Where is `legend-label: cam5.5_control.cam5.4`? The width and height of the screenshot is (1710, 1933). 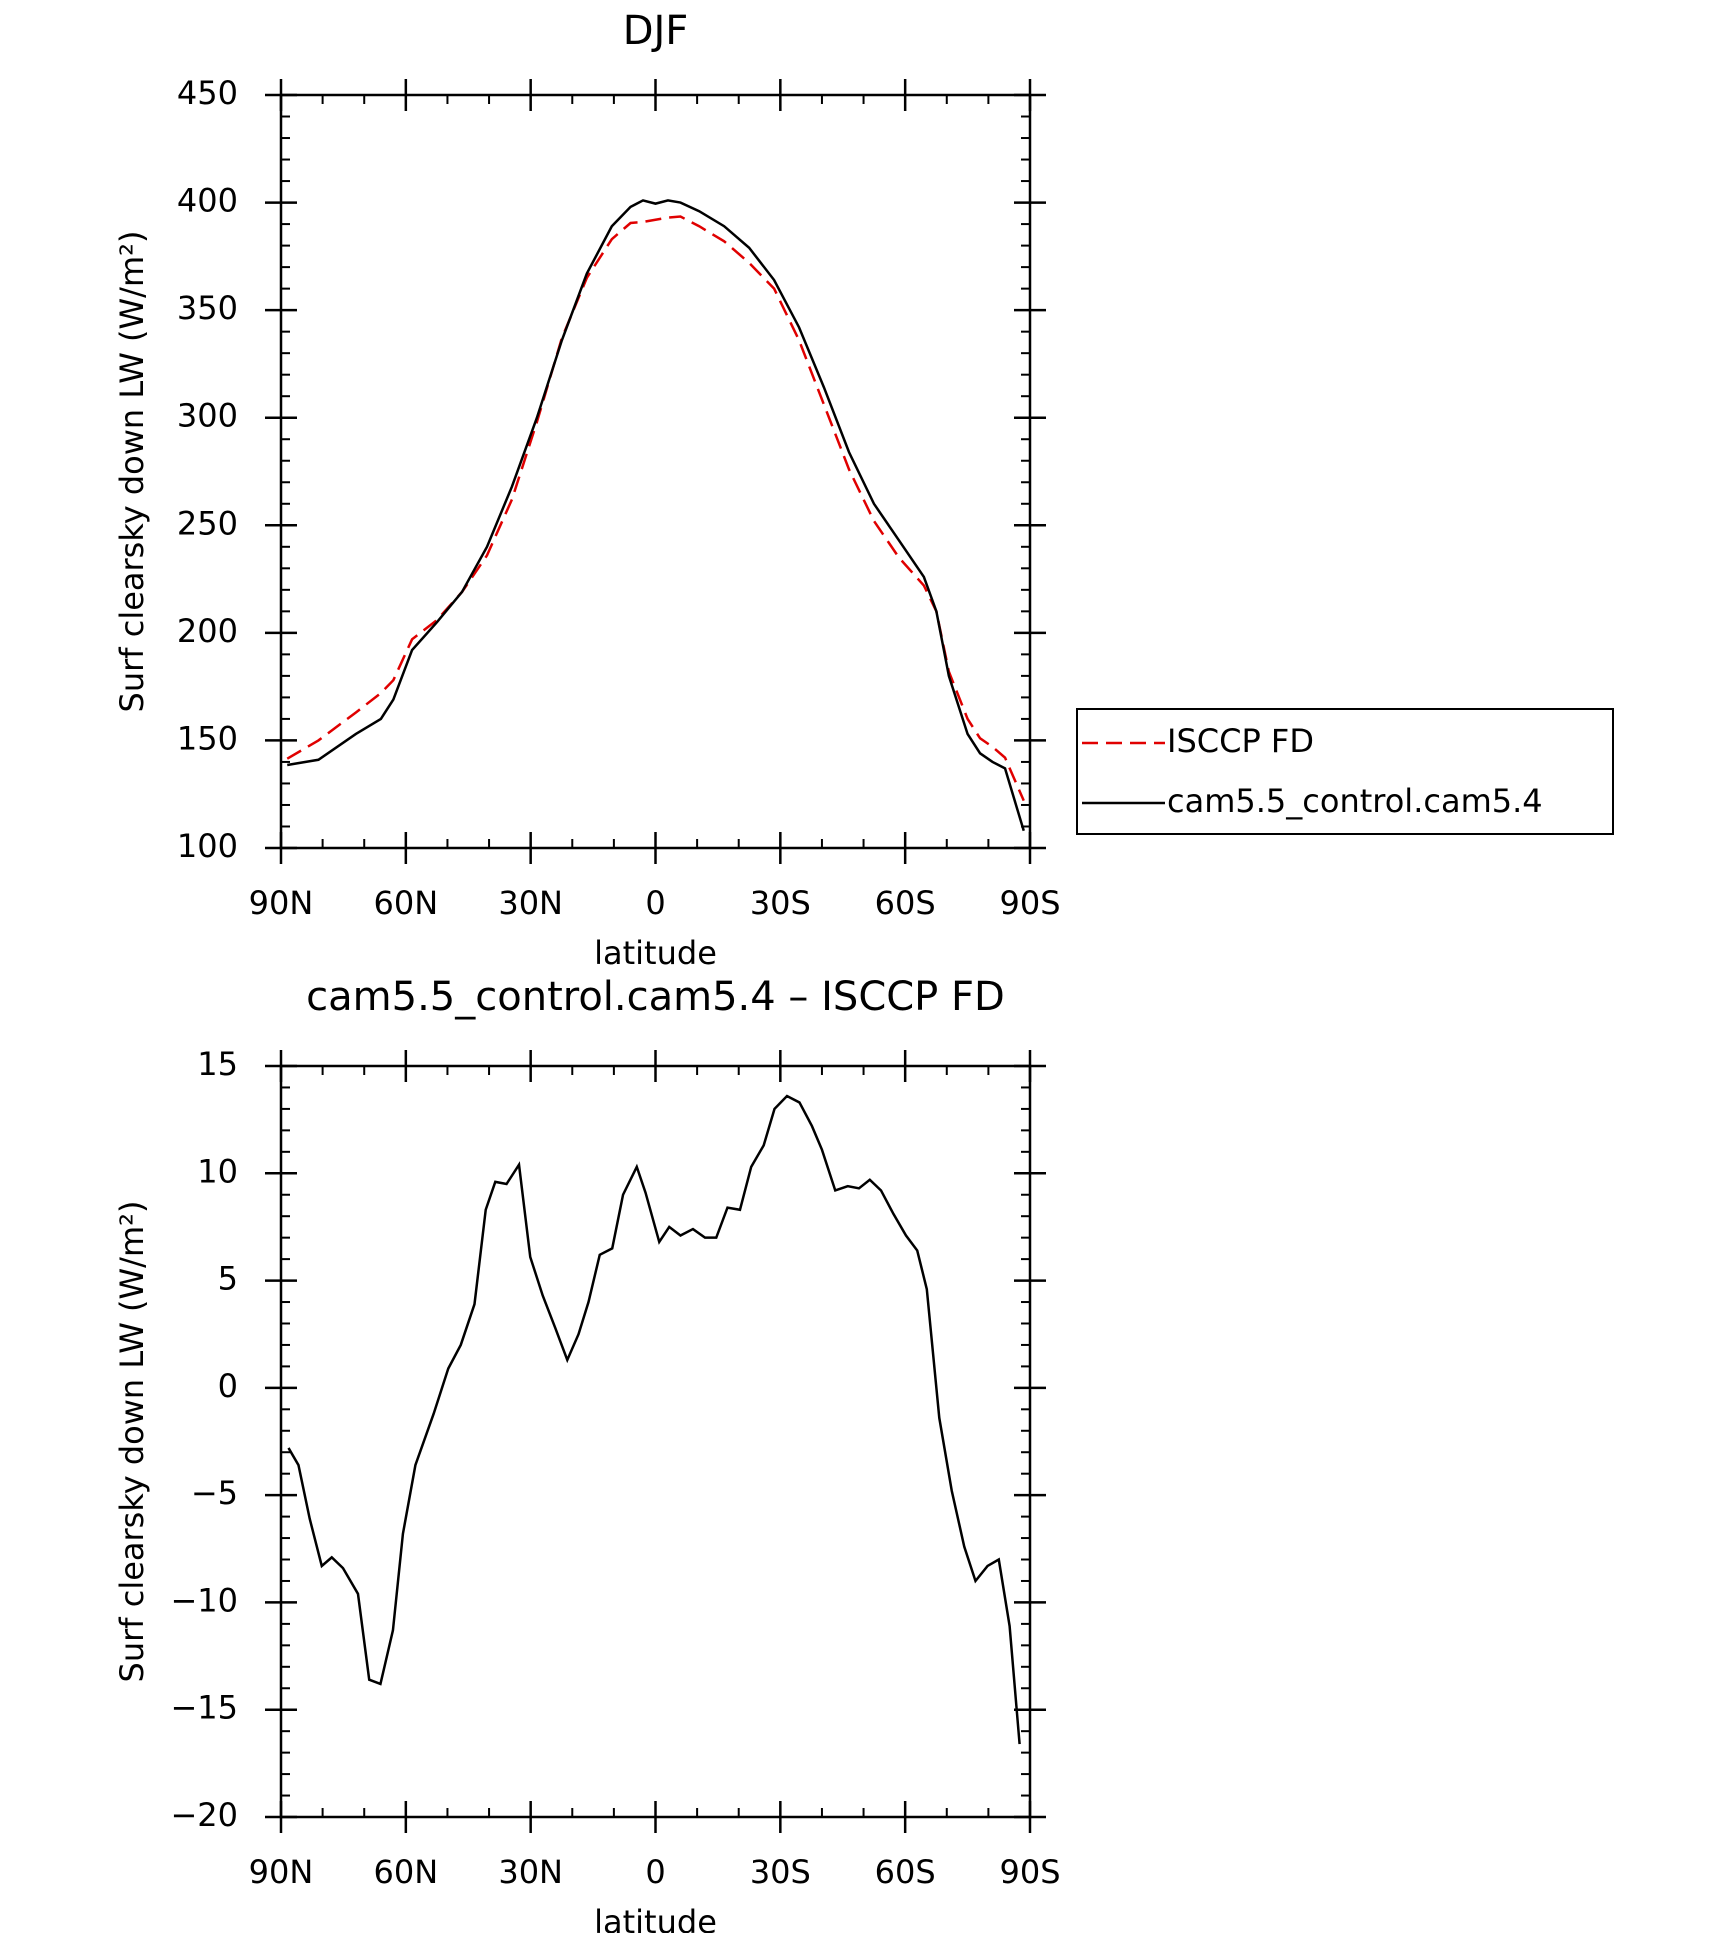
legend-label: cam5.5_control.cam5.4 is located at coordinates (1355, 801).